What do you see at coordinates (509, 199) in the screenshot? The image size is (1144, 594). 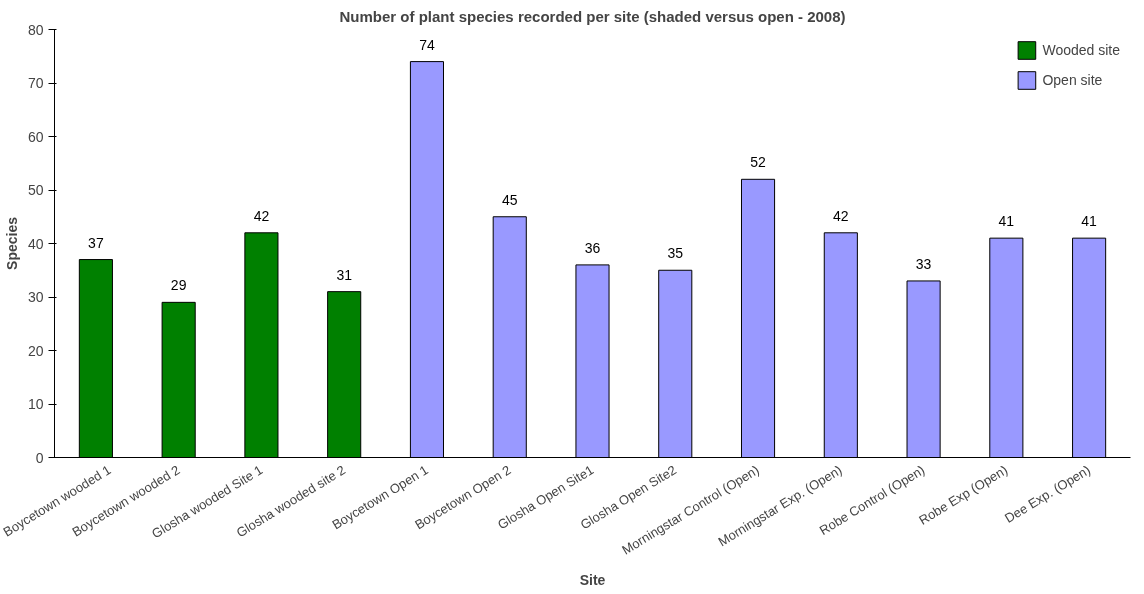 I see `data-label: 45` at bounding box center [509, 199].